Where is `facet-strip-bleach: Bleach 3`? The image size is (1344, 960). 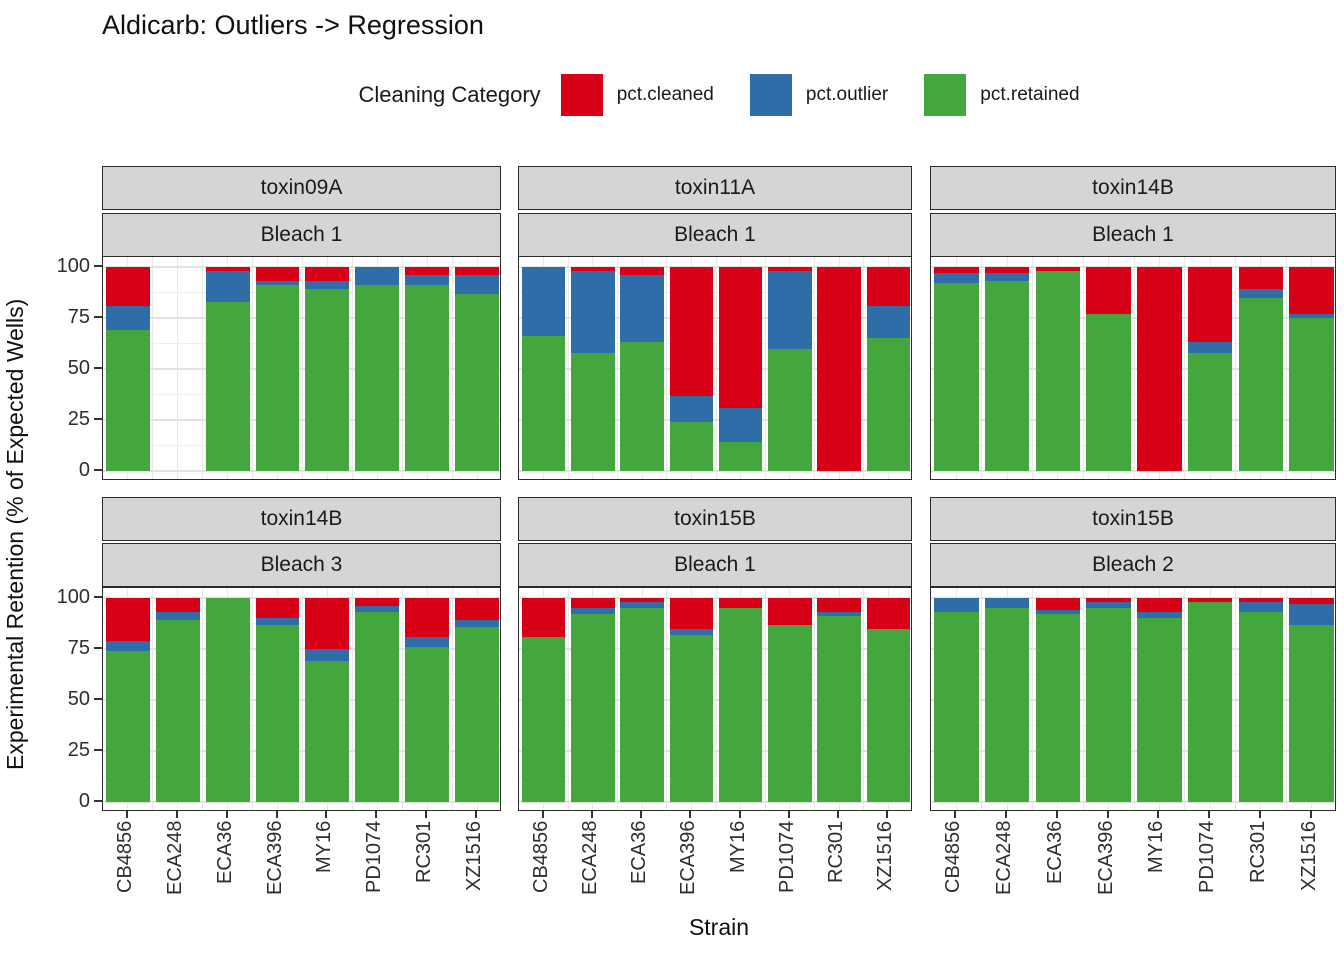 facet-strip-bleach: Bleach 3 is located at coordinates (301, 565).